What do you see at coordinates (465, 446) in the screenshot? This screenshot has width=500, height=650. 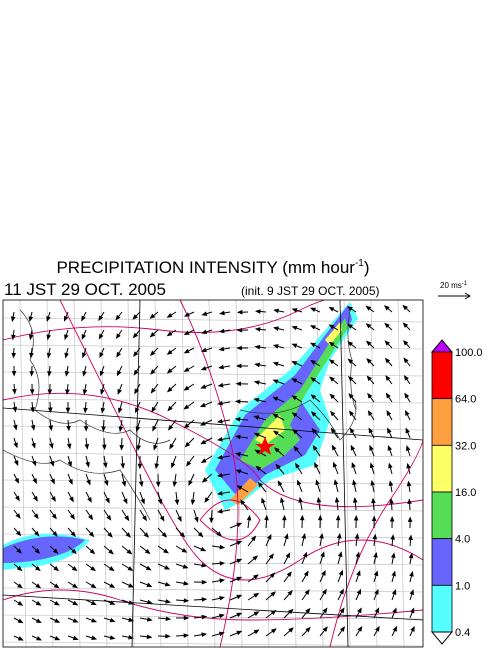 I see `colorbar-label: 32.0` at bounding box center [465, 446].